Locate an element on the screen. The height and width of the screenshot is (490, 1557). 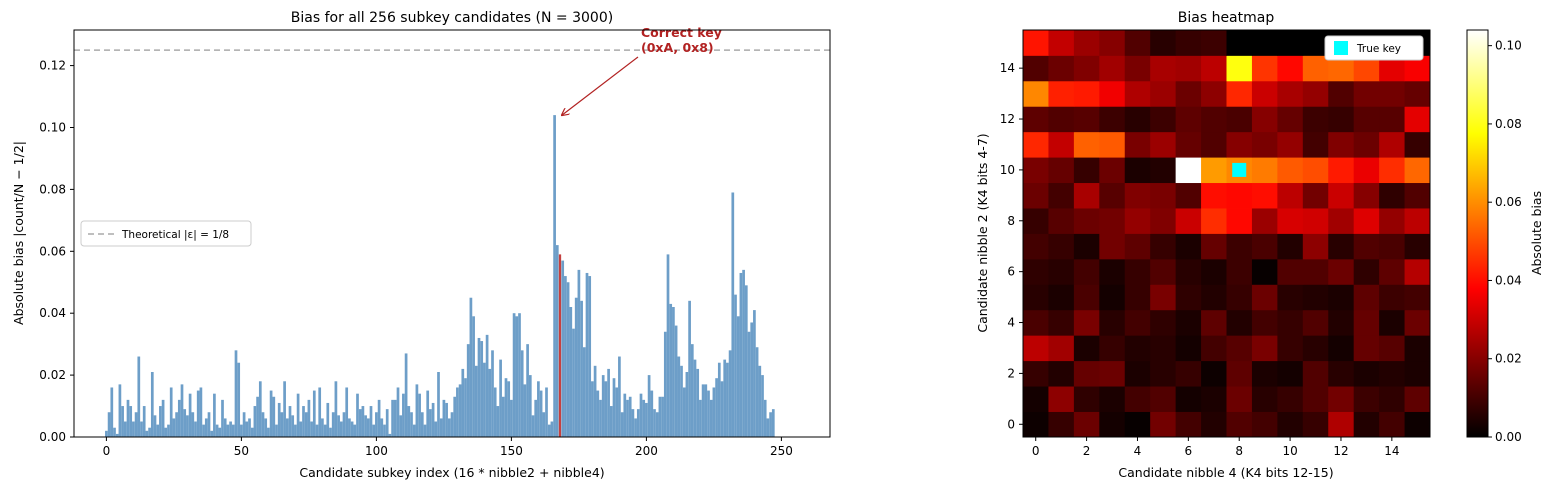
heatmap-x-tick-label: 8 is located at coordinates (1239, 451).